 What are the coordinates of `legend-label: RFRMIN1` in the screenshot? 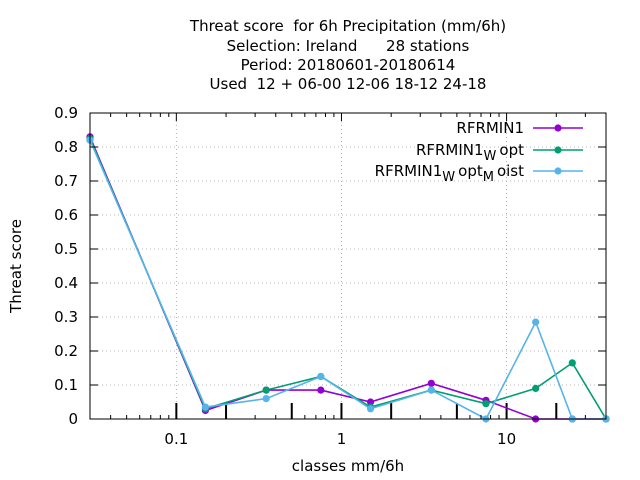 It's located at (490, 128).